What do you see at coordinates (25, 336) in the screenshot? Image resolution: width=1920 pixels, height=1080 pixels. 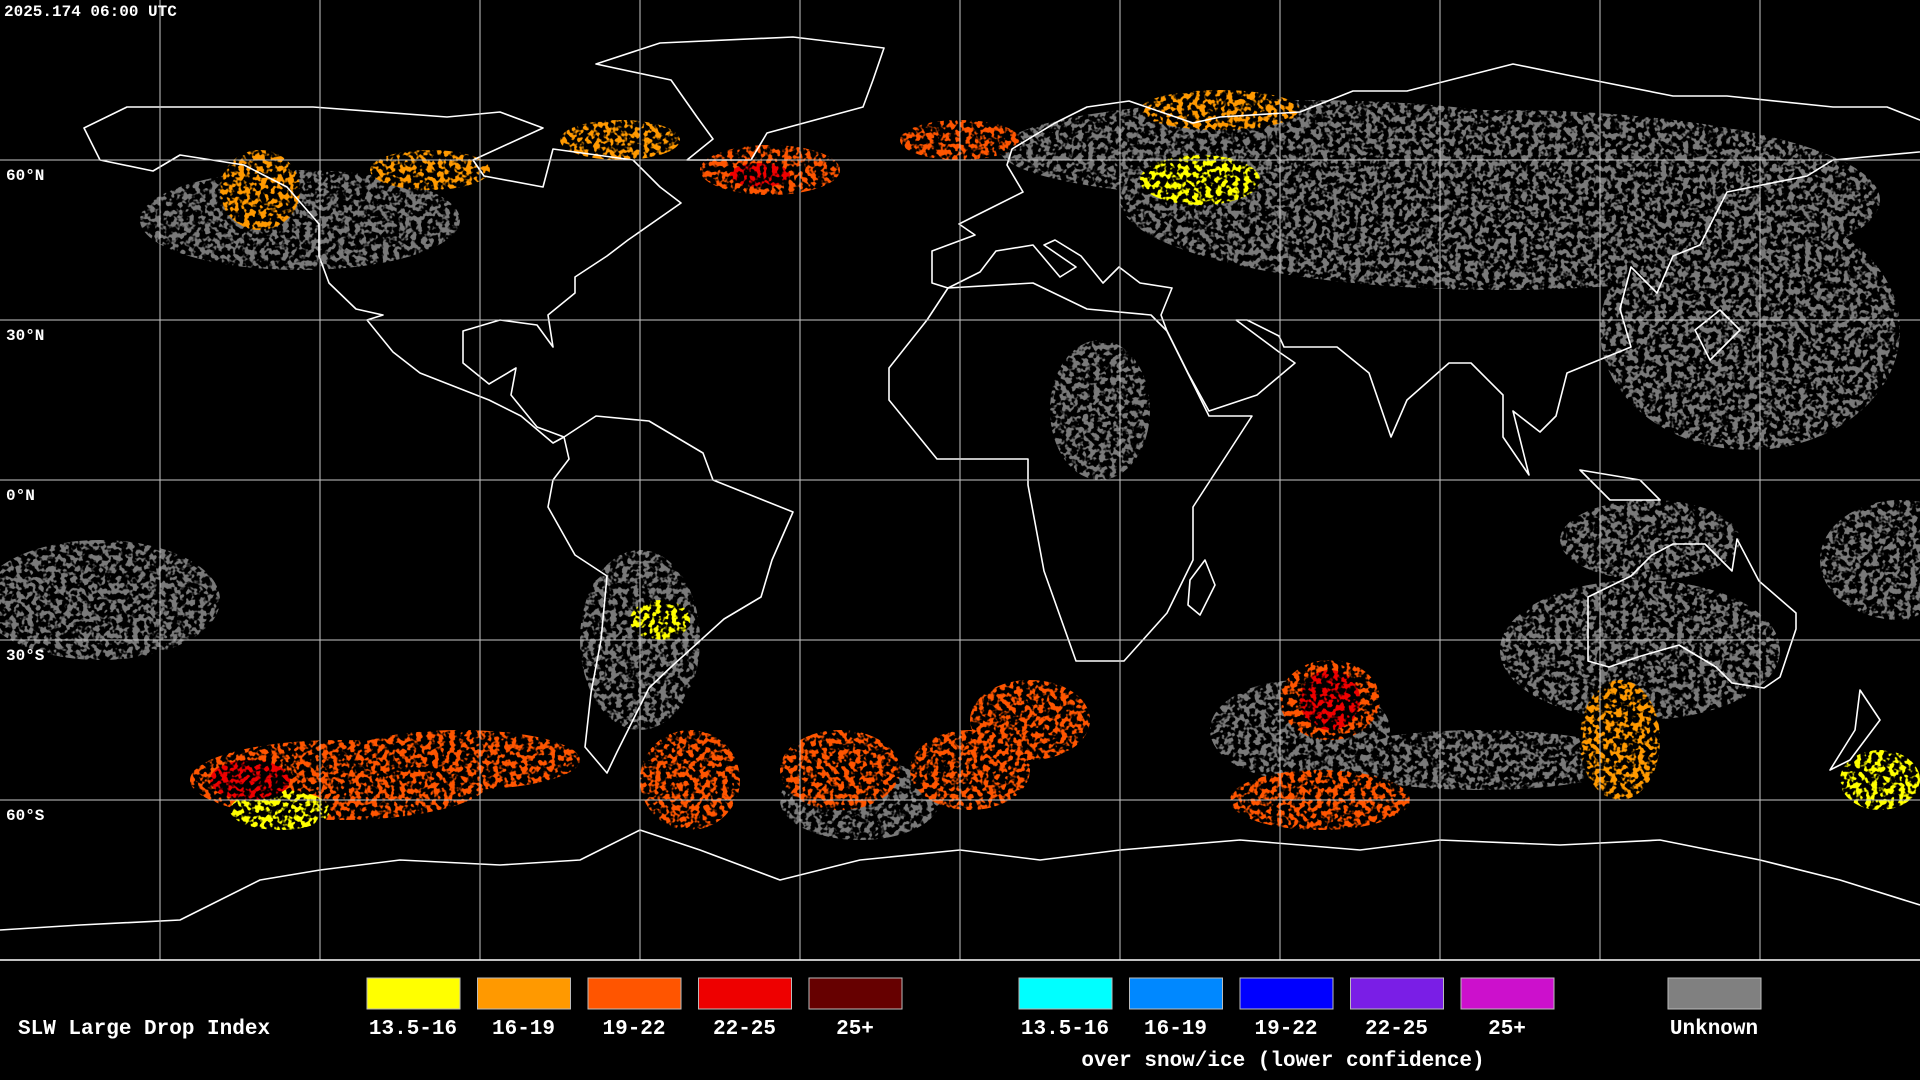 I see `latitude-label: 30°N` at bounding box center [25, 336].